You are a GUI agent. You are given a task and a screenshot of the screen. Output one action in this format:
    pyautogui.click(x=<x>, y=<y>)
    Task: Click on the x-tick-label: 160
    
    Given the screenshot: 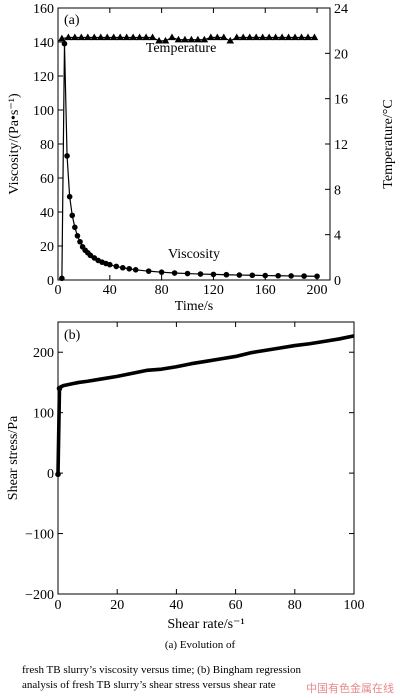 What is the action you would take?
    pyautogui.click(x=265, y=290)
    